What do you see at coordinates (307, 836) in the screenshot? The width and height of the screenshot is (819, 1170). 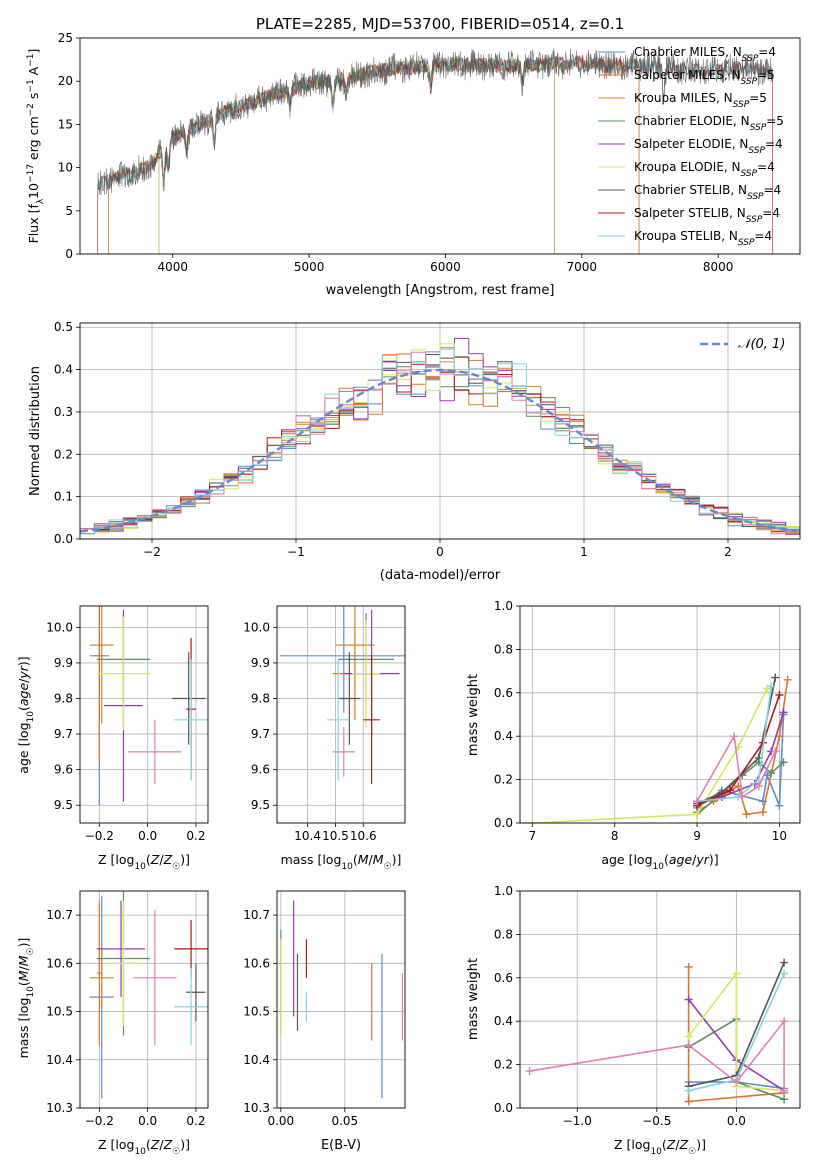 I see `x-tick-label: 10.4` at bounding box center [307, 836].